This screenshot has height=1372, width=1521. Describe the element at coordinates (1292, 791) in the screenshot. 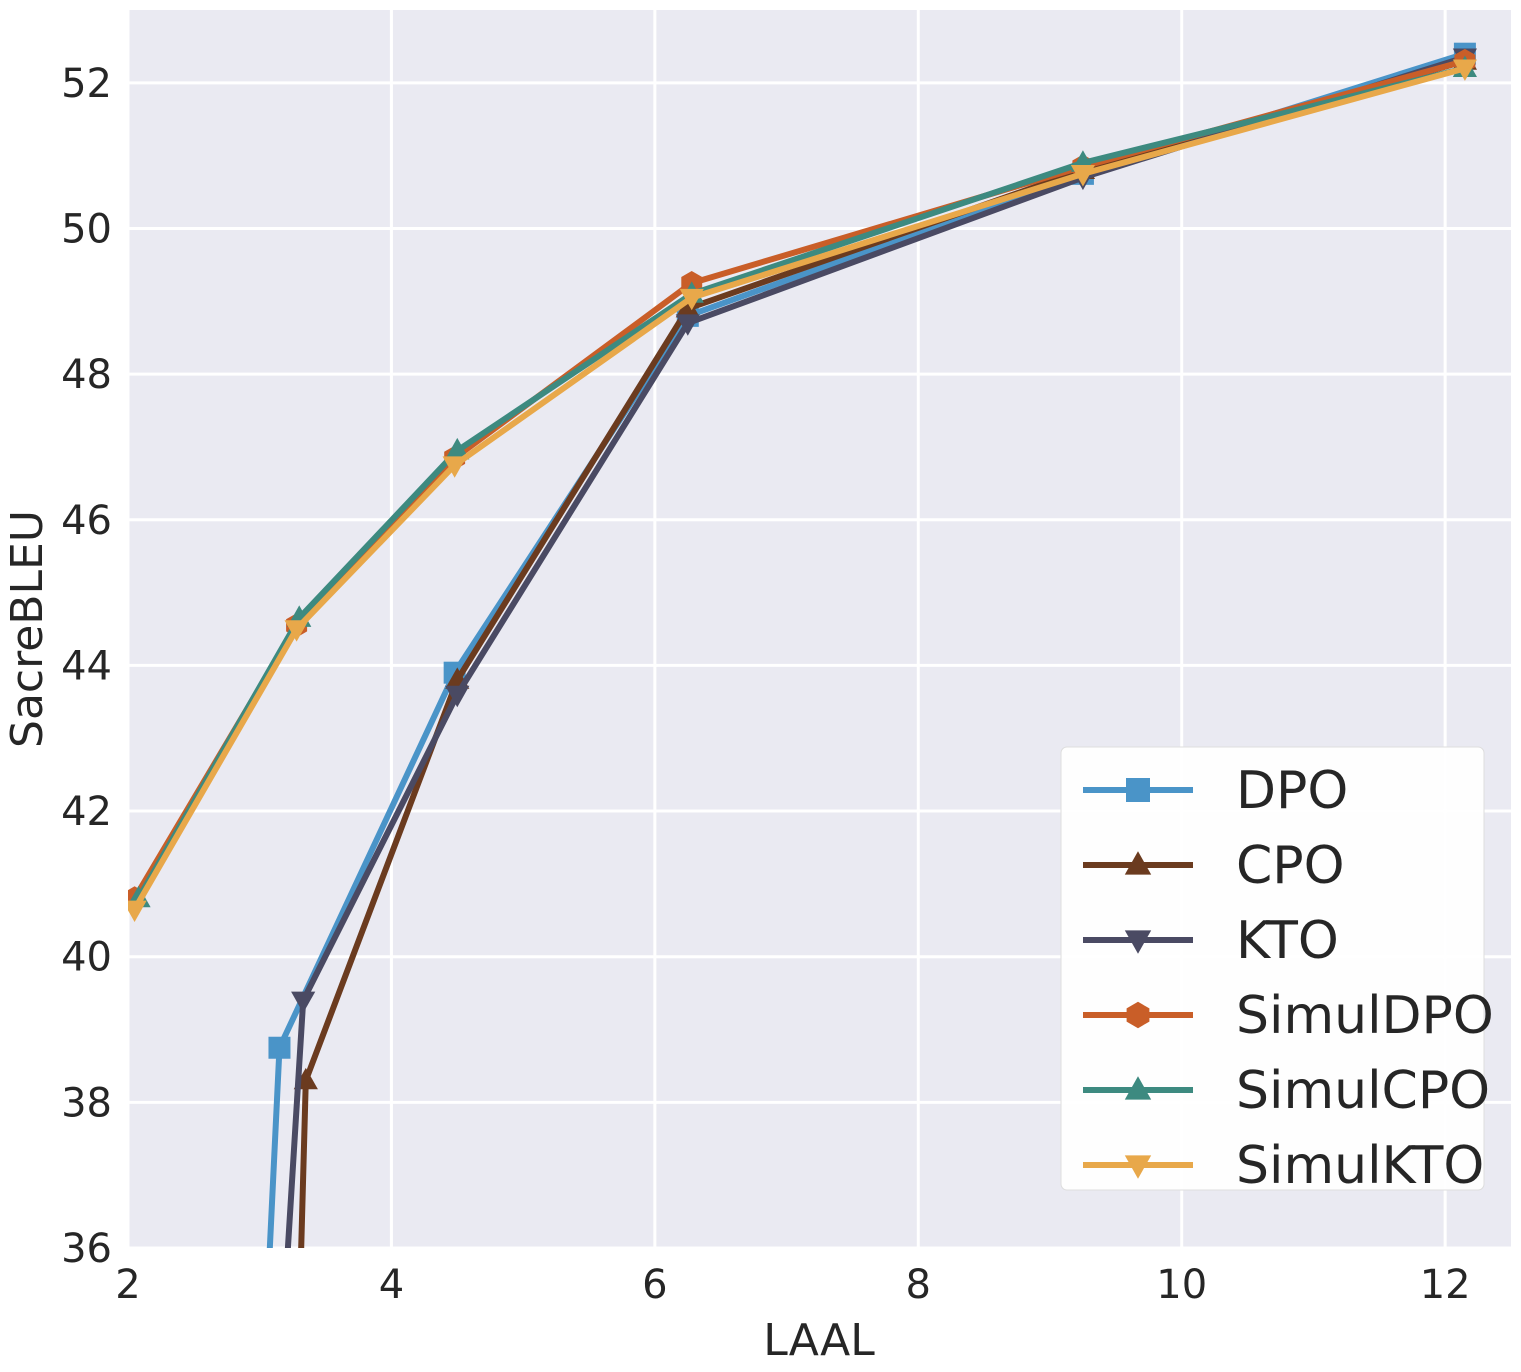

I see `legend-label-dpo: DPO` at that location.